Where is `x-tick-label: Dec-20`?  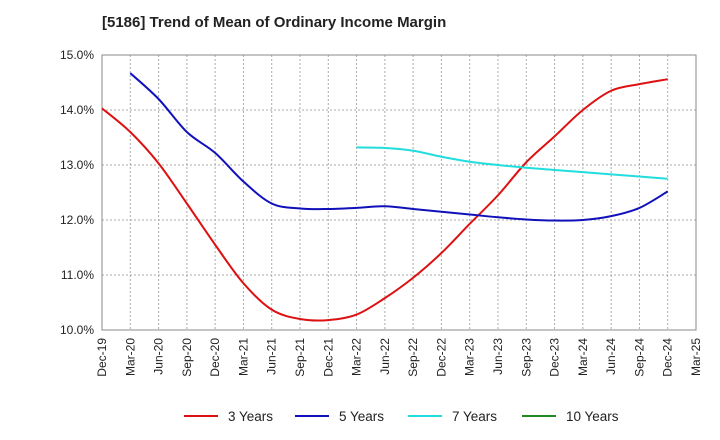
x-tick-label: Dec-20 is located at coordinates (215, 357).